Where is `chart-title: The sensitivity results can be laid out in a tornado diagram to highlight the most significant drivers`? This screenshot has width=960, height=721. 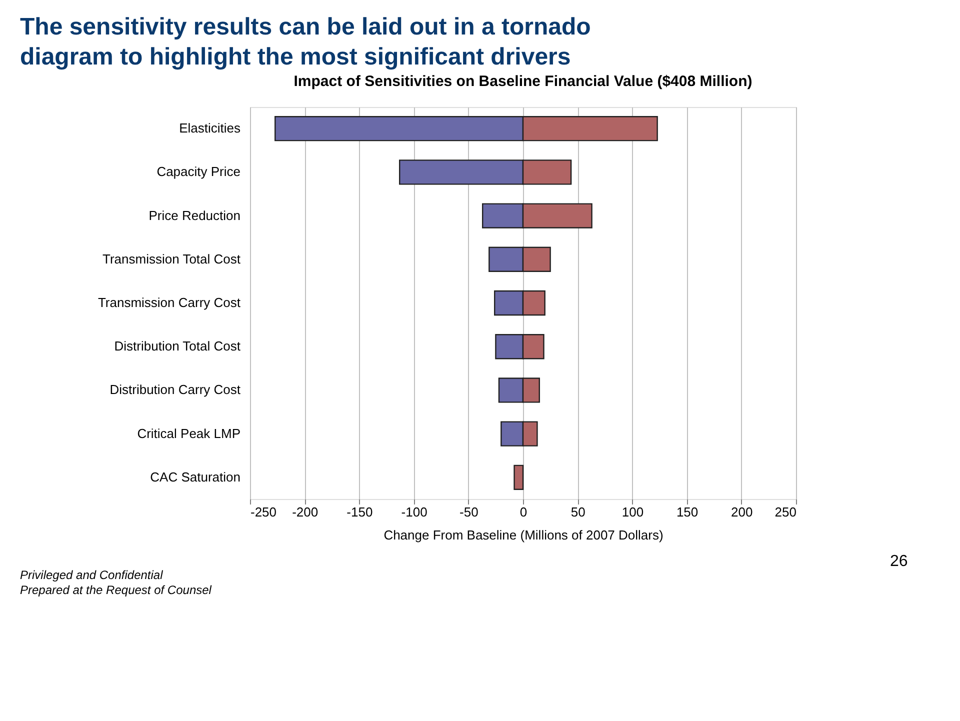 chart-title: The sensitivity results can be laid out in a tornado diagram to highlight the most significant drivers is located at coordinates (305, 42).